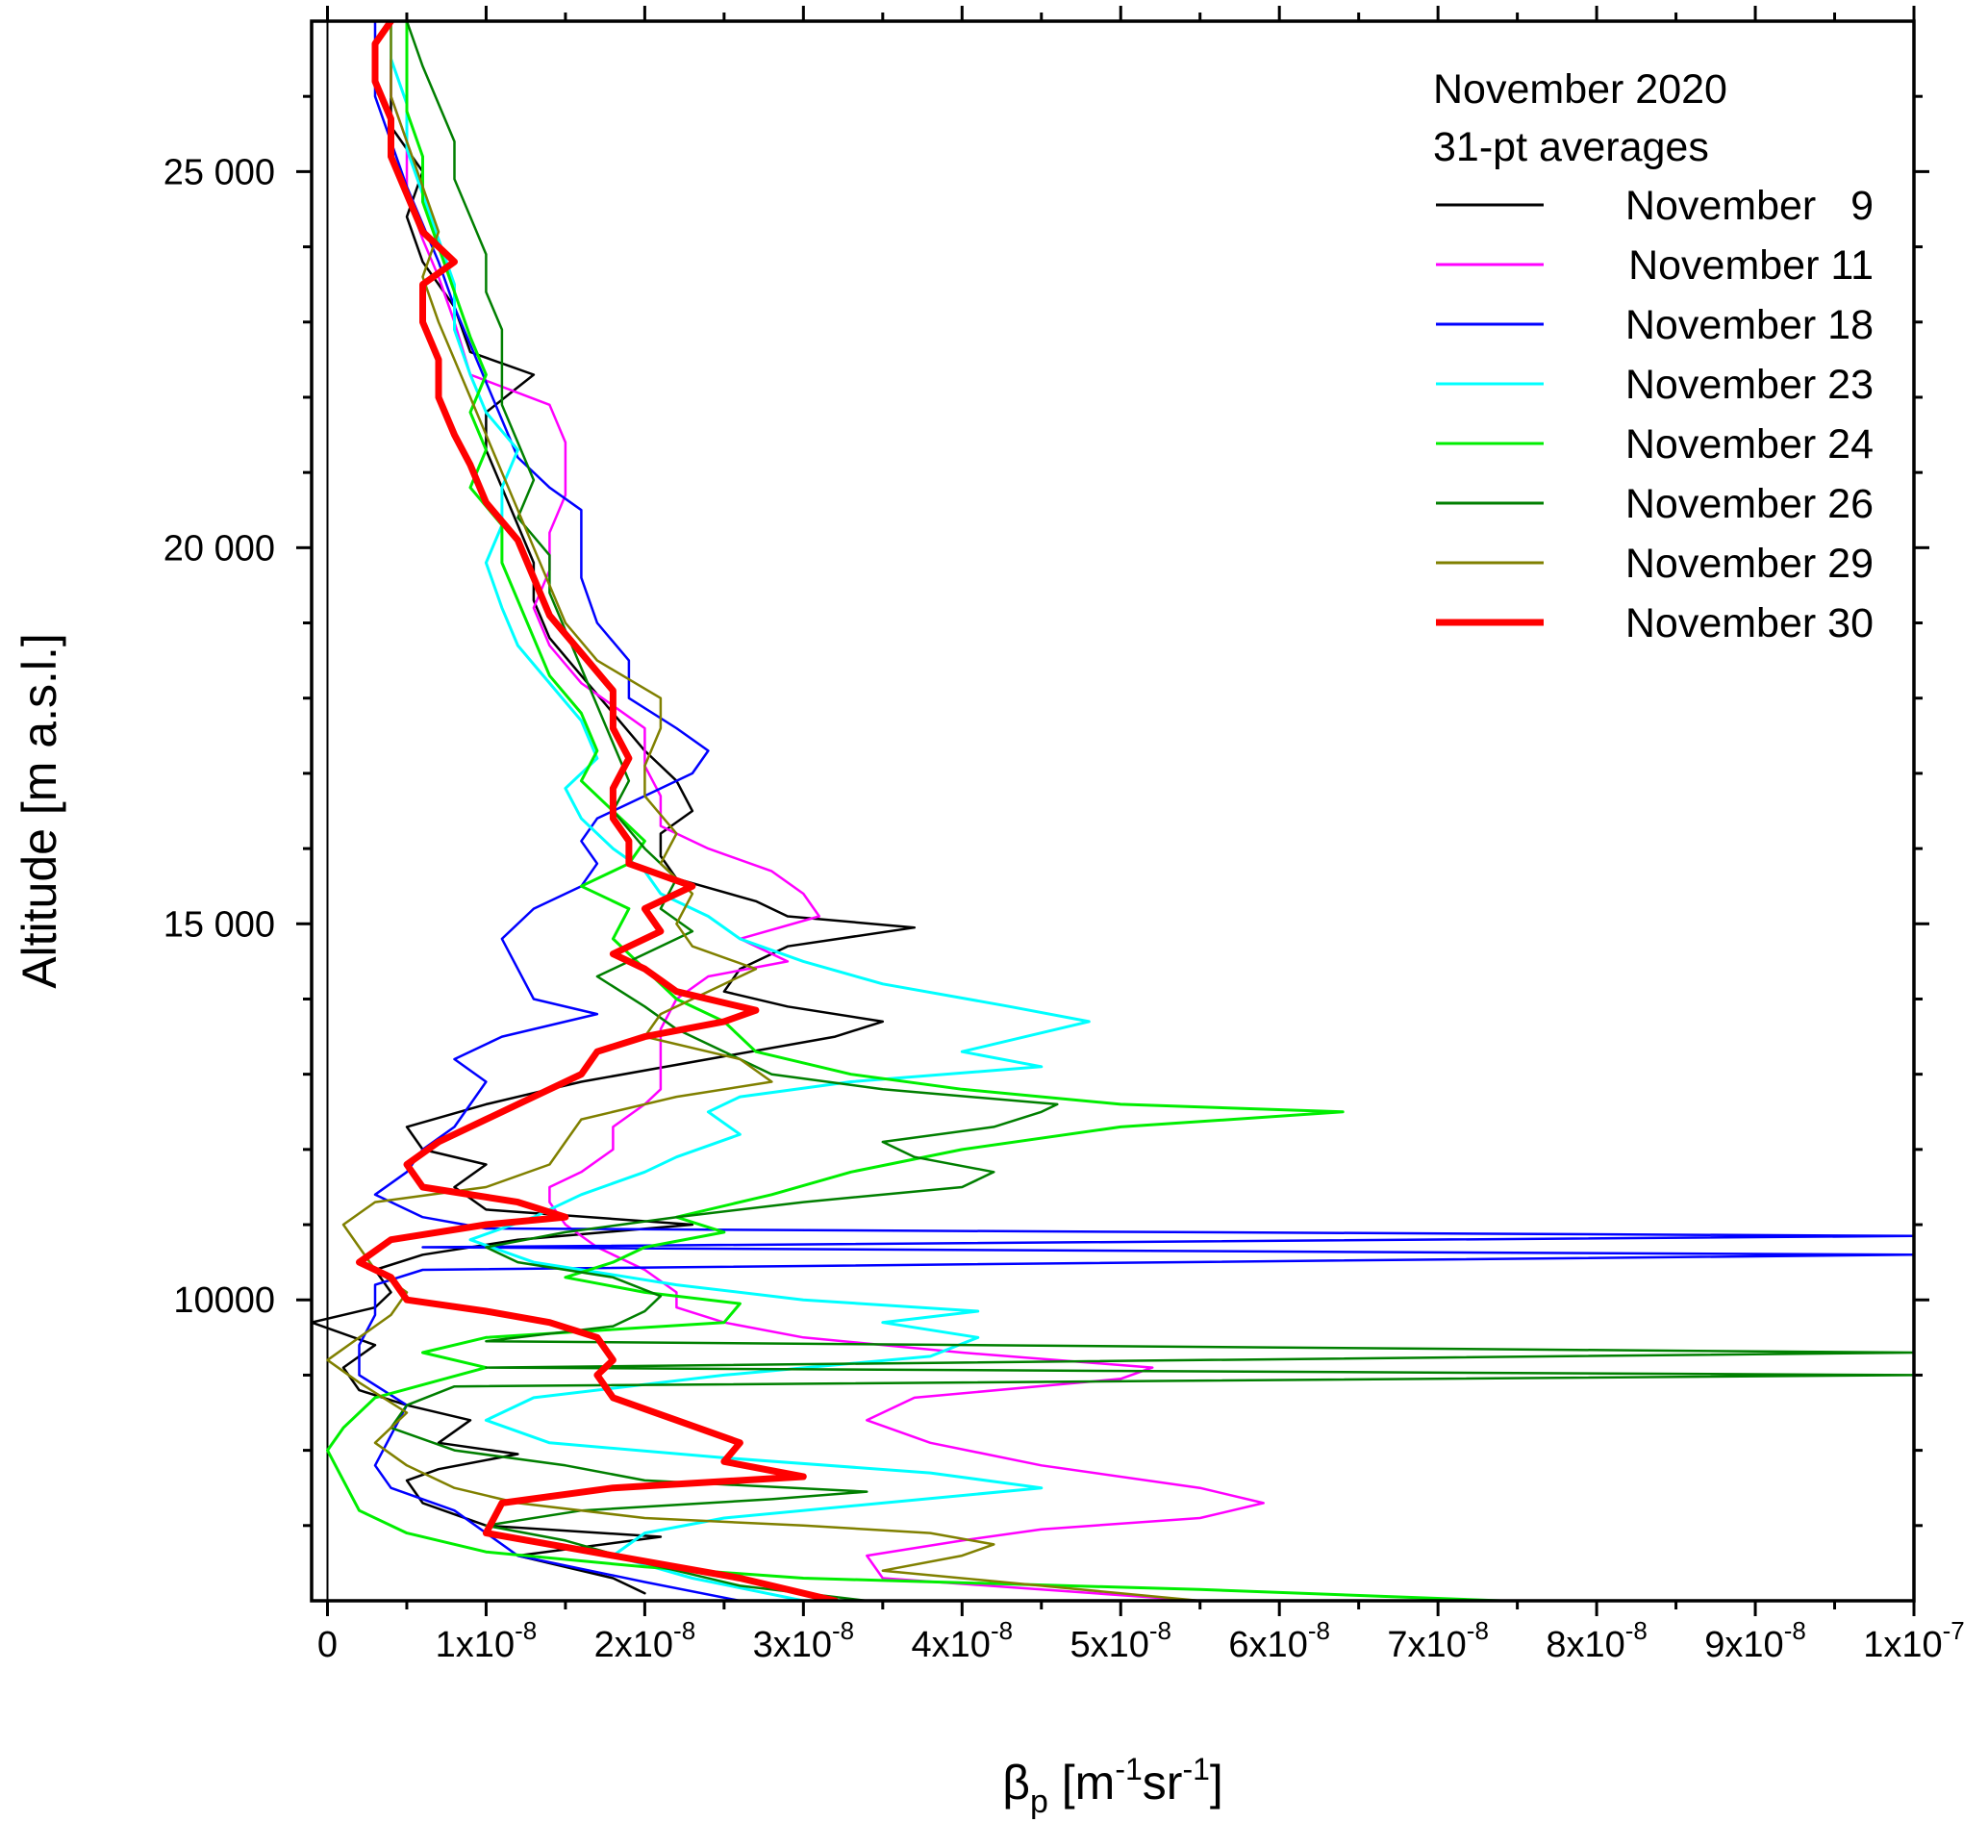 Image resolution: width=1988 pixels, height=1848 pixels. Describe the element at coordinates (224, 1300) in the screenshot. I see `y-tick-label: 10000` at that location.